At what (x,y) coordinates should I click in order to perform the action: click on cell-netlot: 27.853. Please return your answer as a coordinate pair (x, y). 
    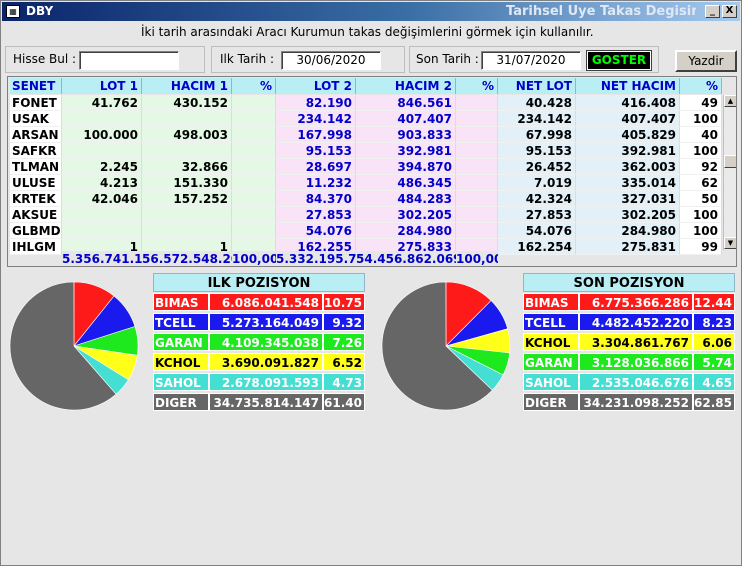
    Looking at the image, I should click on (537, 215).